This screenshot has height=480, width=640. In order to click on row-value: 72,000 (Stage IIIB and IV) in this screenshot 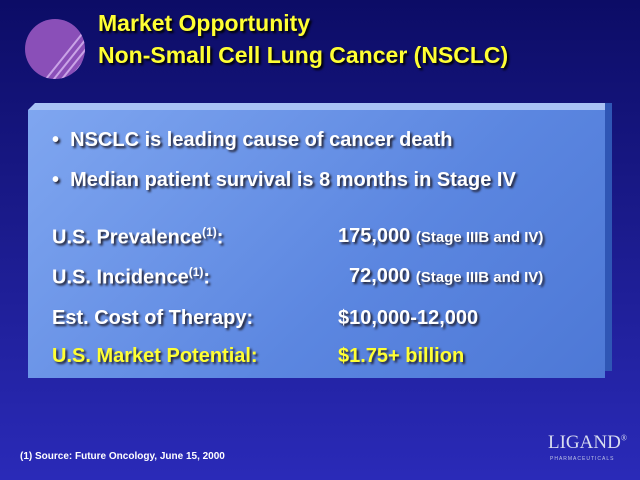, I will do `click(446, 276)`.